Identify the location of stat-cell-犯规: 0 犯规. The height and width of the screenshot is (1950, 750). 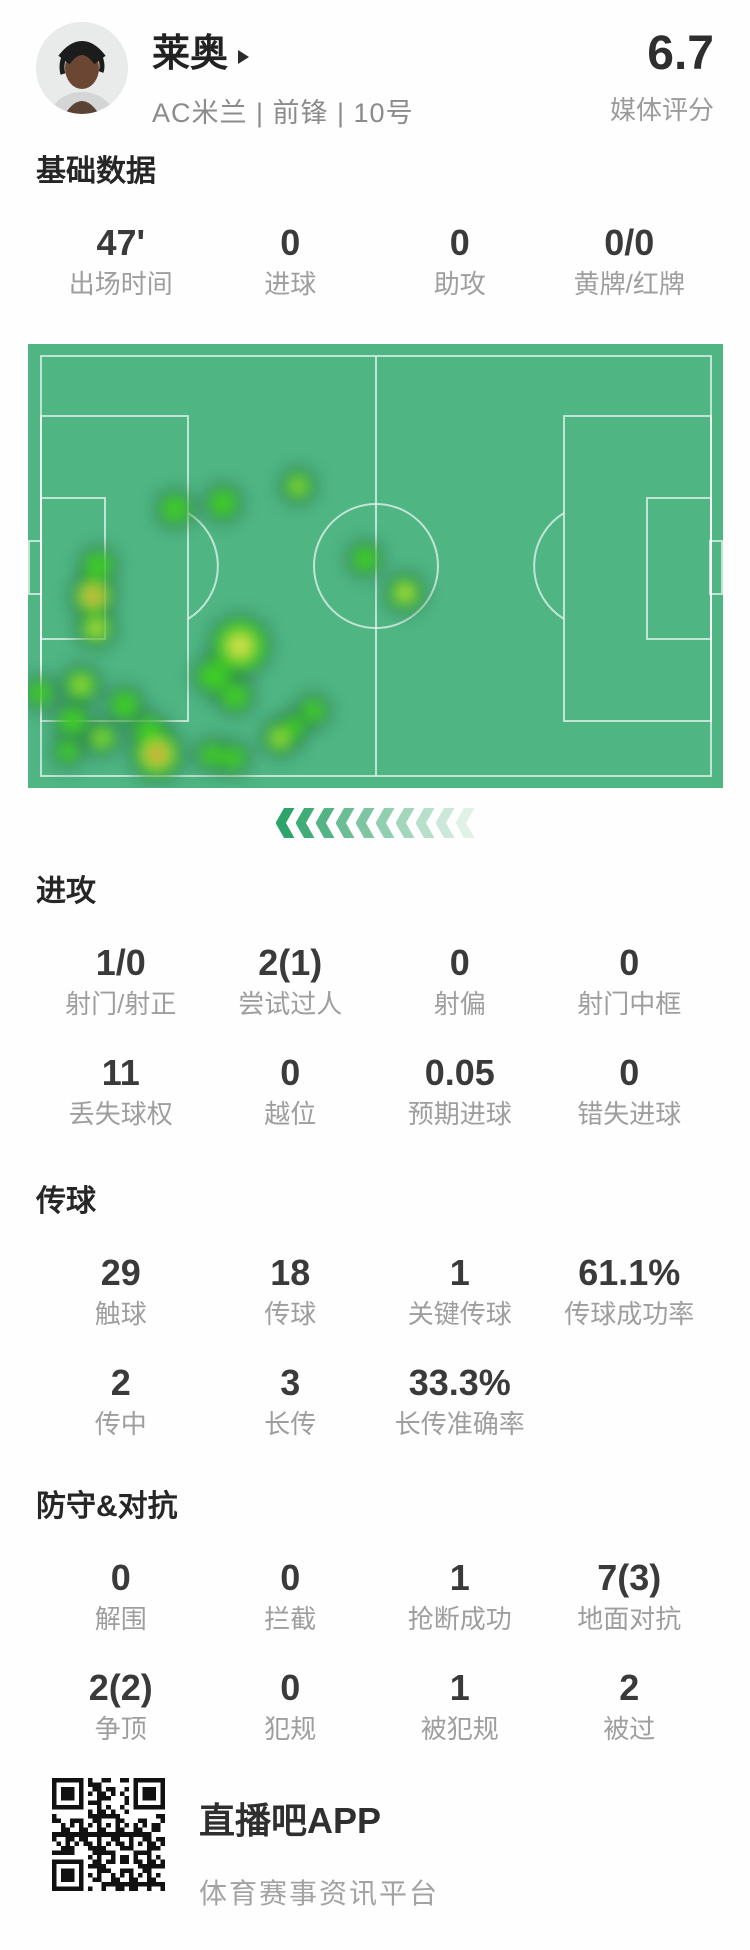
(291, 1705).